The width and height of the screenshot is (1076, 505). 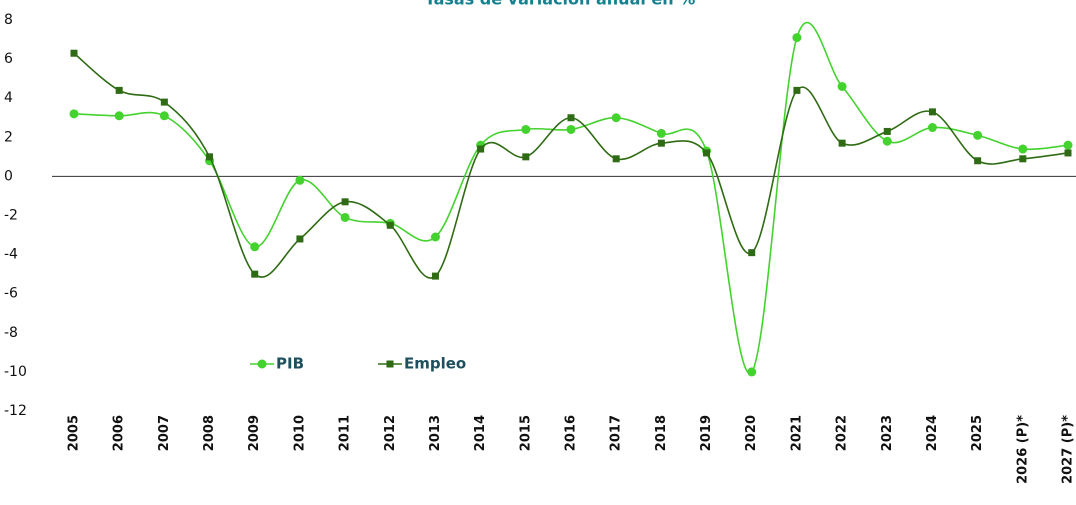 I want to click on y-tick-label: 0, so click(x=8, y=176).